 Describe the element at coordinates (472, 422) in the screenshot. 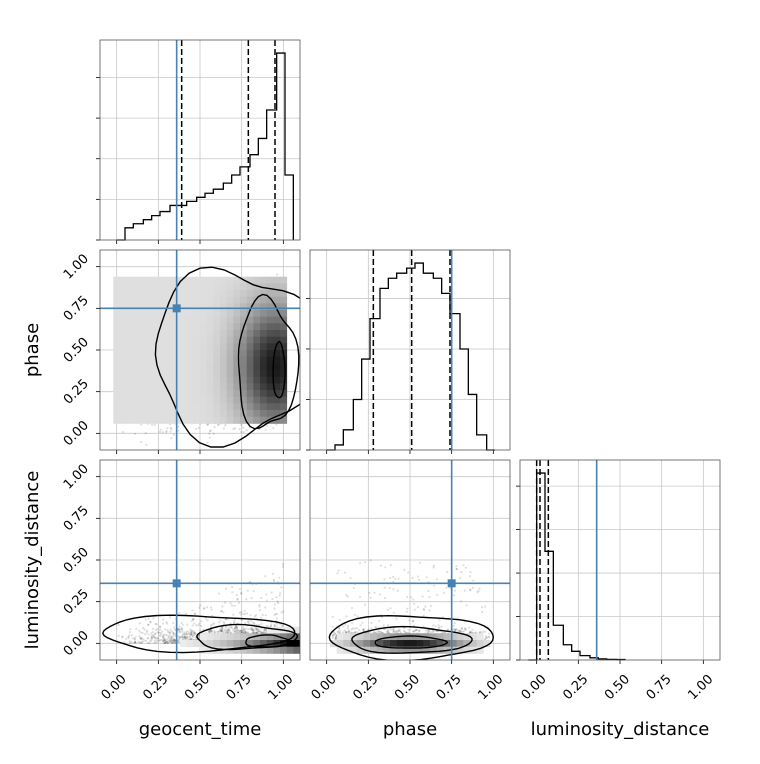

I see `phase-marginal-bar` at that location.